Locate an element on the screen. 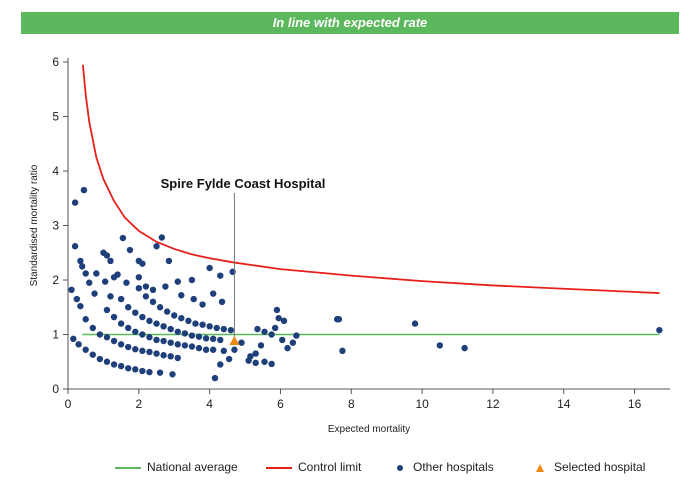 The width and height of the screenshot is (700, 500). legend-item-selected-hospital: Selected hospital is located at coordinates (589, 467).